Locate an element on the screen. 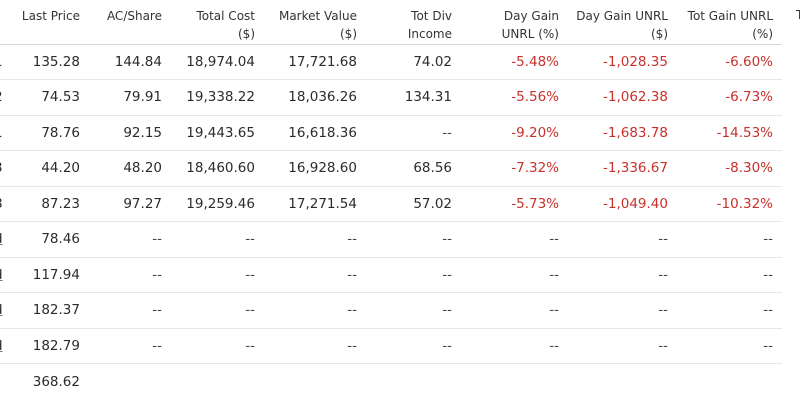  cell-day-gain-unrl-usd: -1,028.35 is located at coordinates (622, 61).